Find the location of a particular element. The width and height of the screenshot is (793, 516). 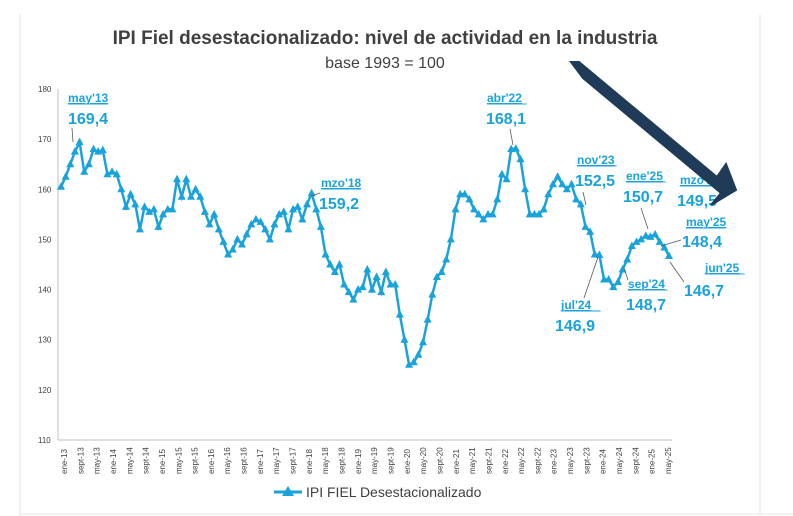

annotation: mzo'18 159,2 is located at coordinates (336, 194).